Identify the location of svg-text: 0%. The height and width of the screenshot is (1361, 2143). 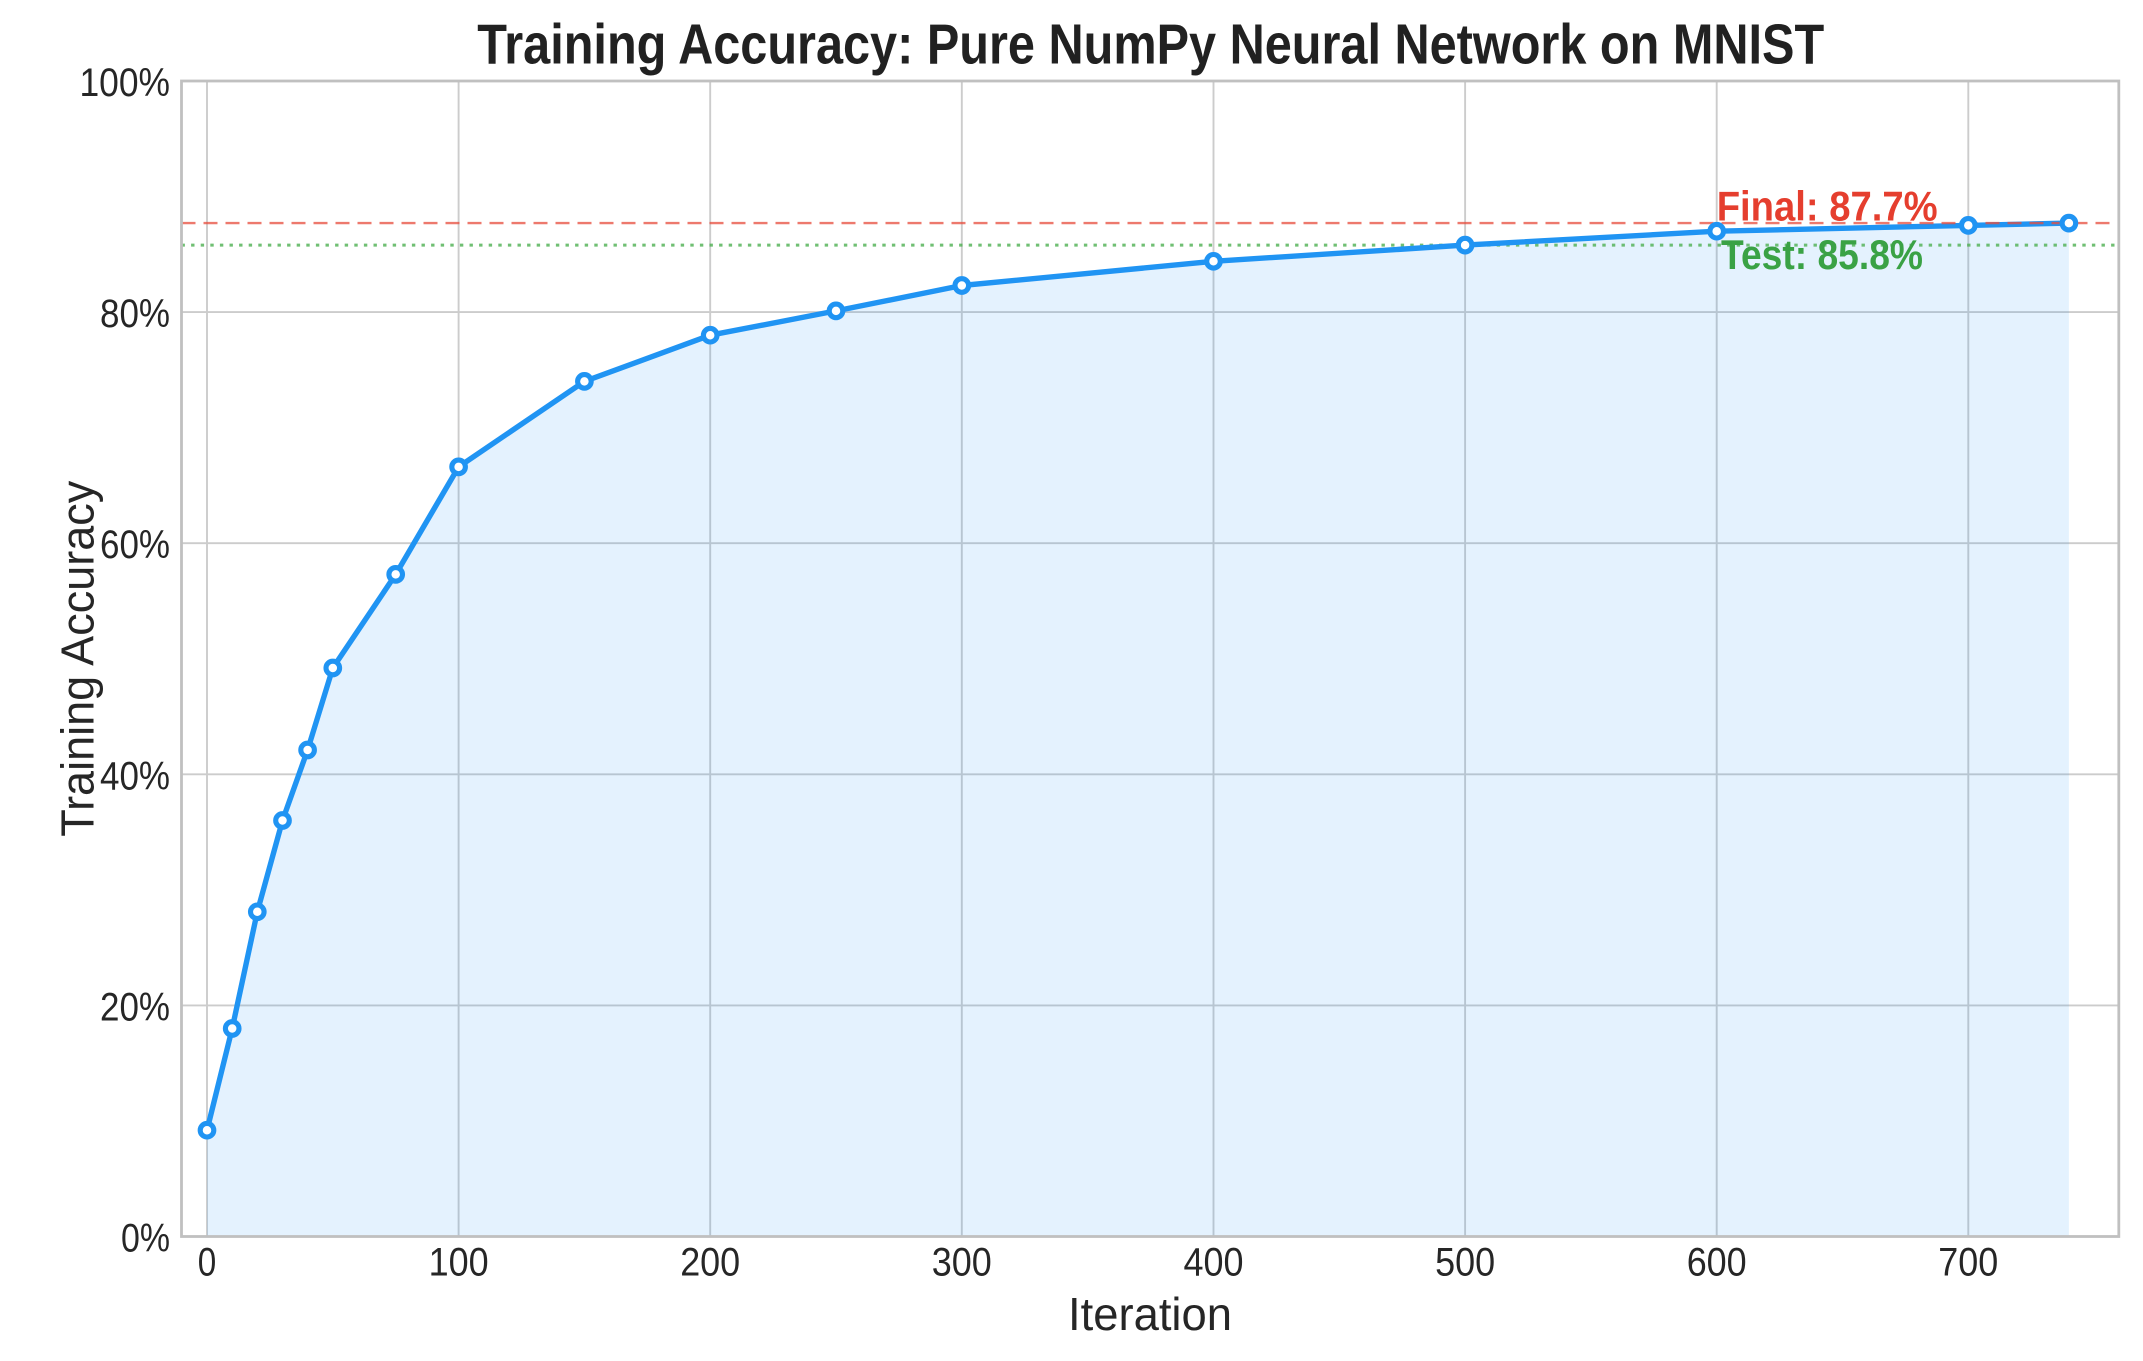
(145, 1239).